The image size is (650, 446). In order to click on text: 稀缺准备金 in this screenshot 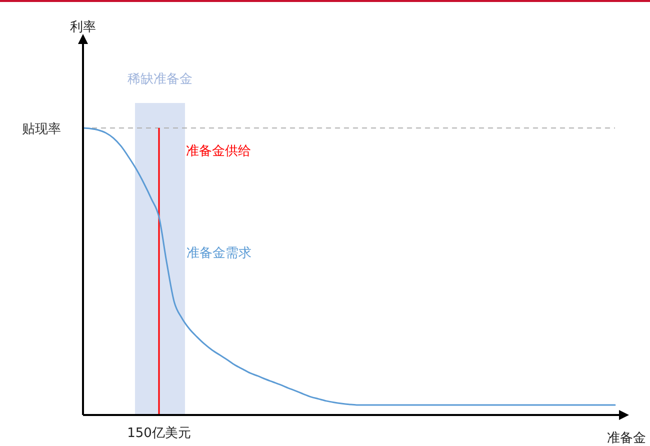, I will do `click(160, 79)`.